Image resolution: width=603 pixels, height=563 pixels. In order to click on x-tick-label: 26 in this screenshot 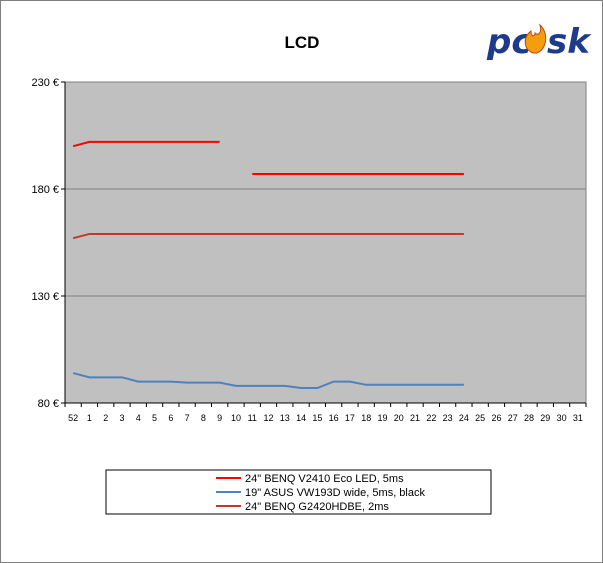, I will do `click(496, 418)`.